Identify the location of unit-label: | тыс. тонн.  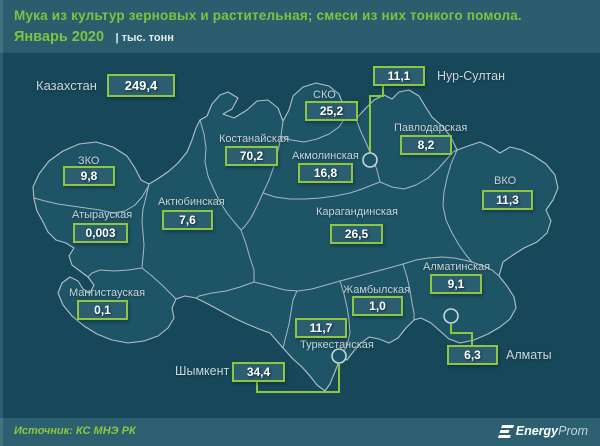
(144, 38).